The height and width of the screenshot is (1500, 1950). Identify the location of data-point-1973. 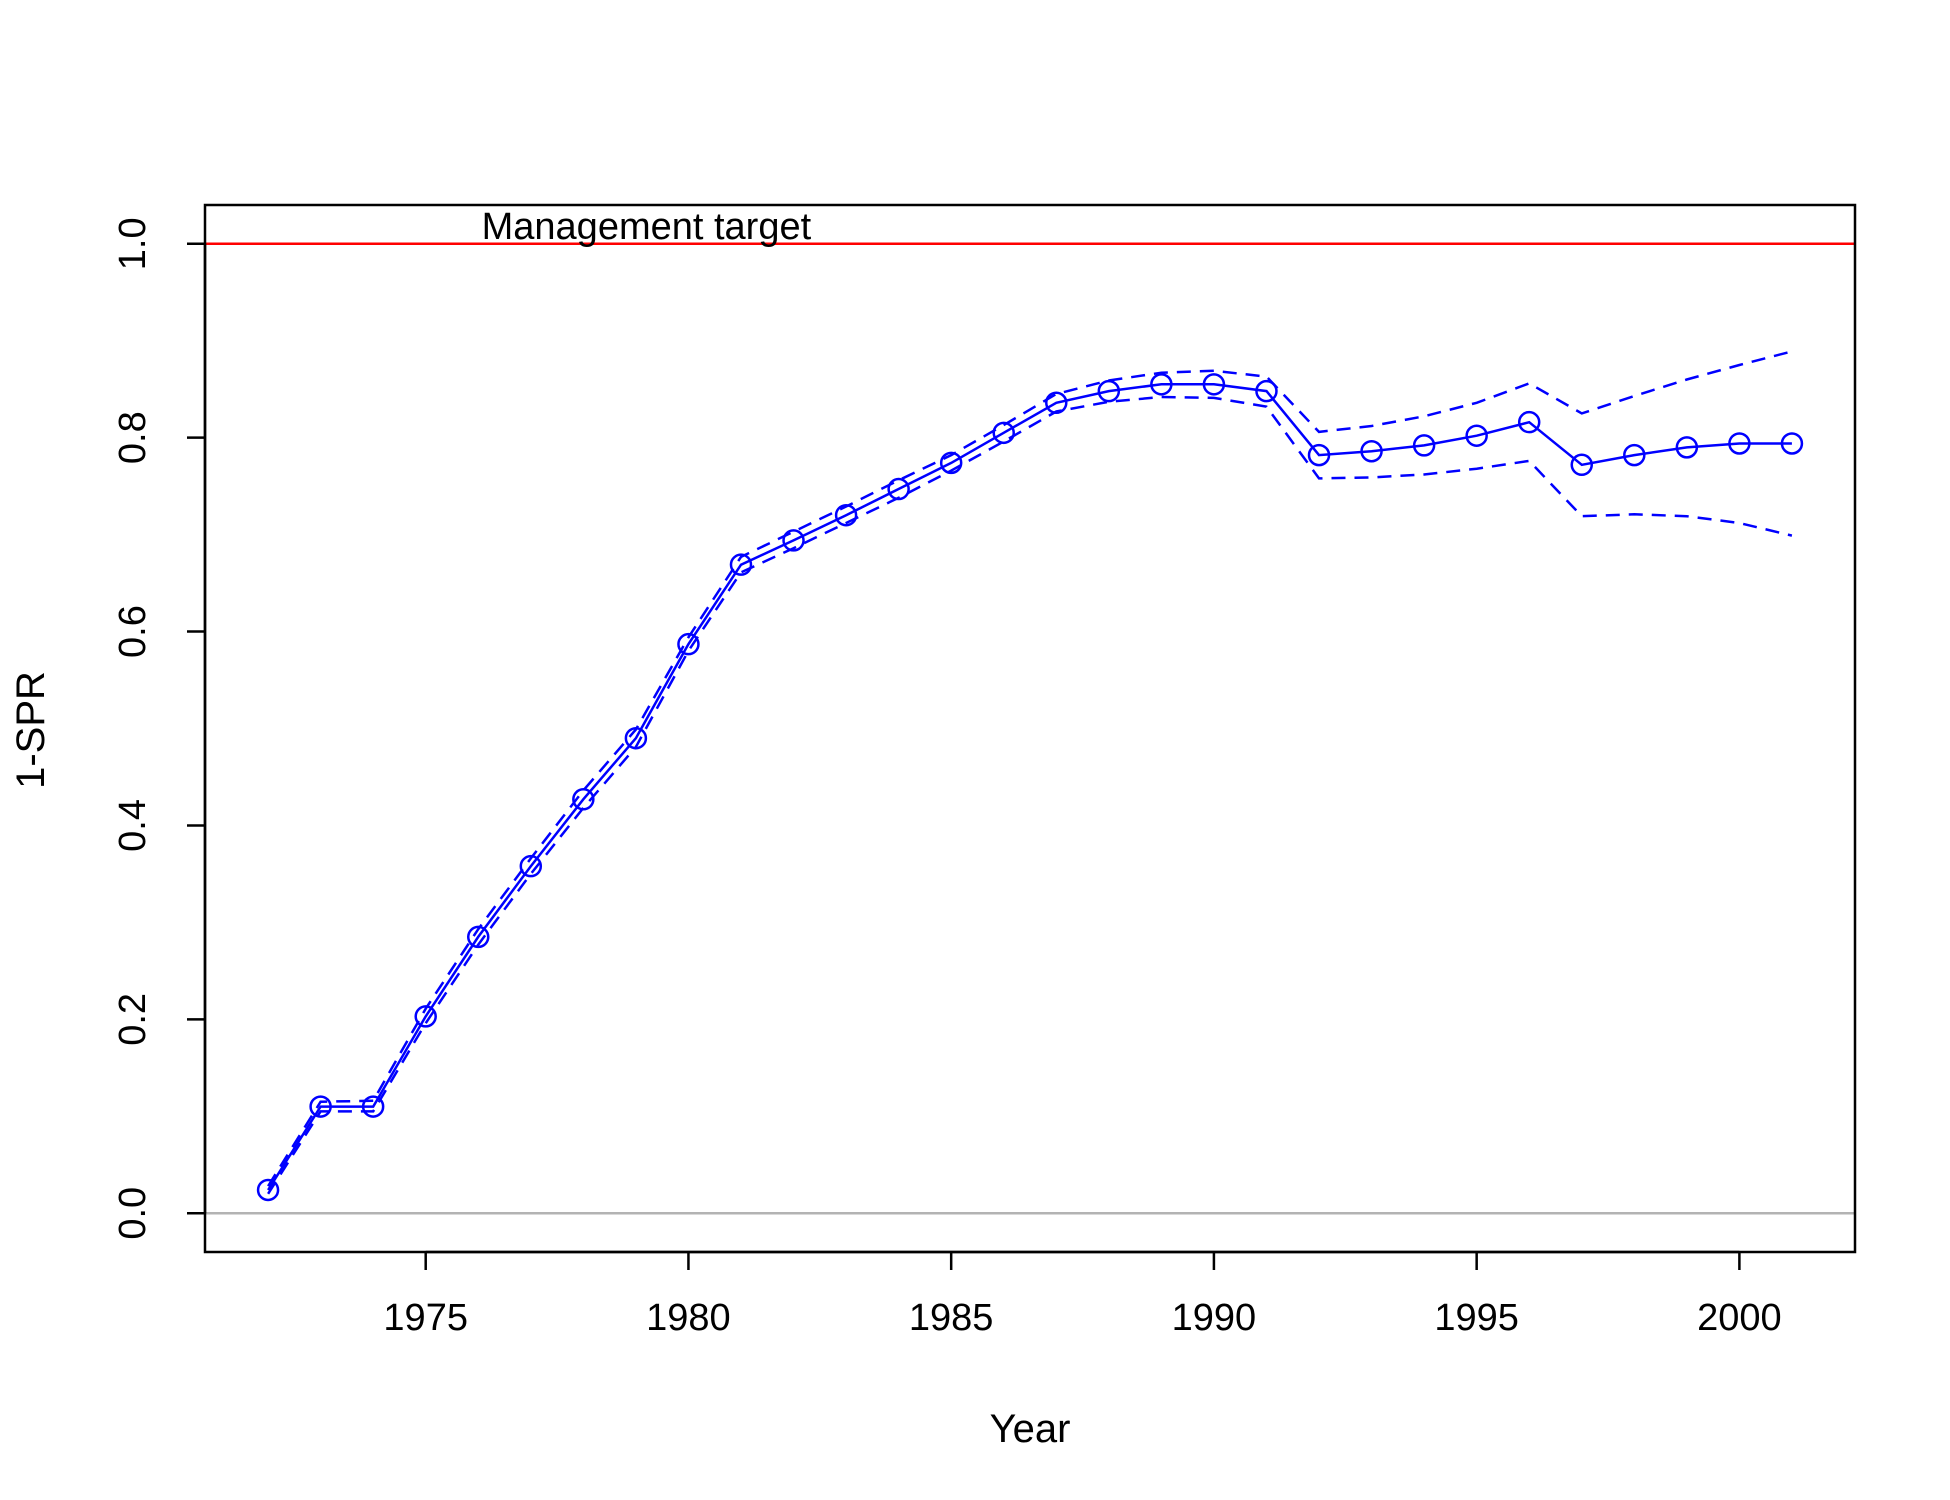
(320, 1106).